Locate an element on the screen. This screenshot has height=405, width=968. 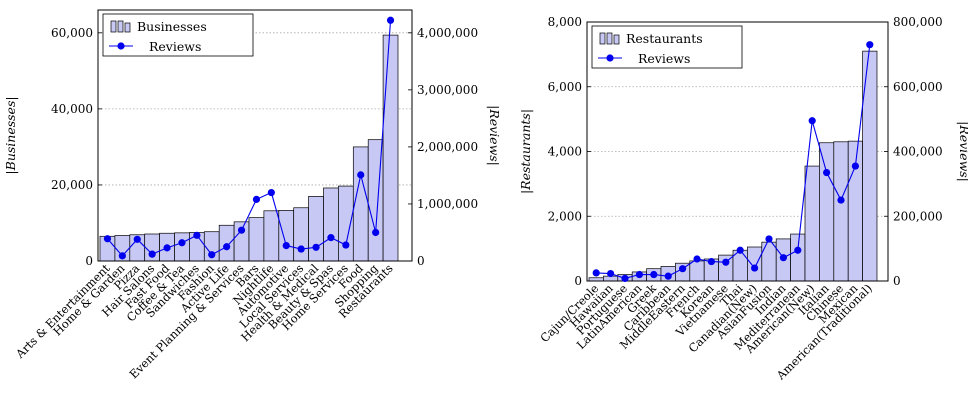
legend-label-bars: Restaurants is located at coordinates (664, 38).